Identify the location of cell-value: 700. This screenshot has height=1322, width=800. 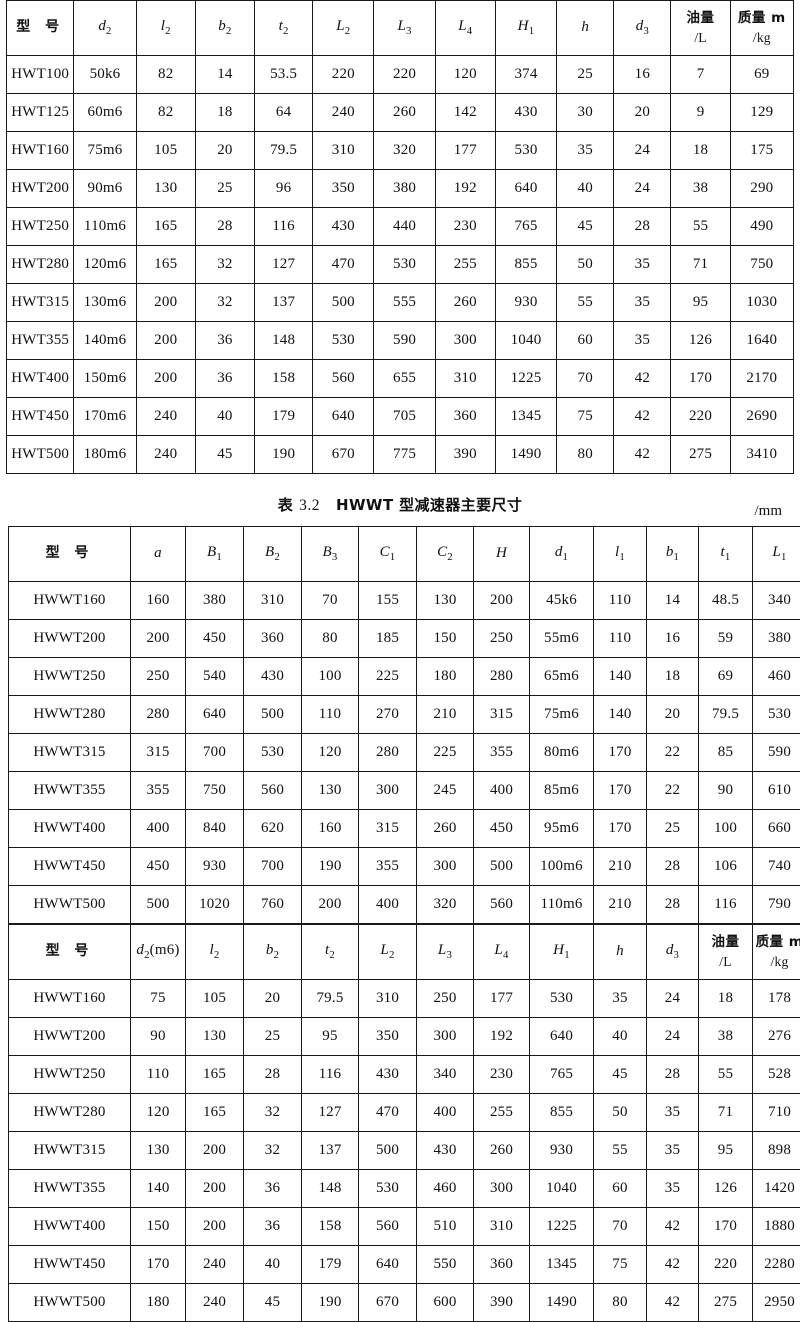
(215, 753).